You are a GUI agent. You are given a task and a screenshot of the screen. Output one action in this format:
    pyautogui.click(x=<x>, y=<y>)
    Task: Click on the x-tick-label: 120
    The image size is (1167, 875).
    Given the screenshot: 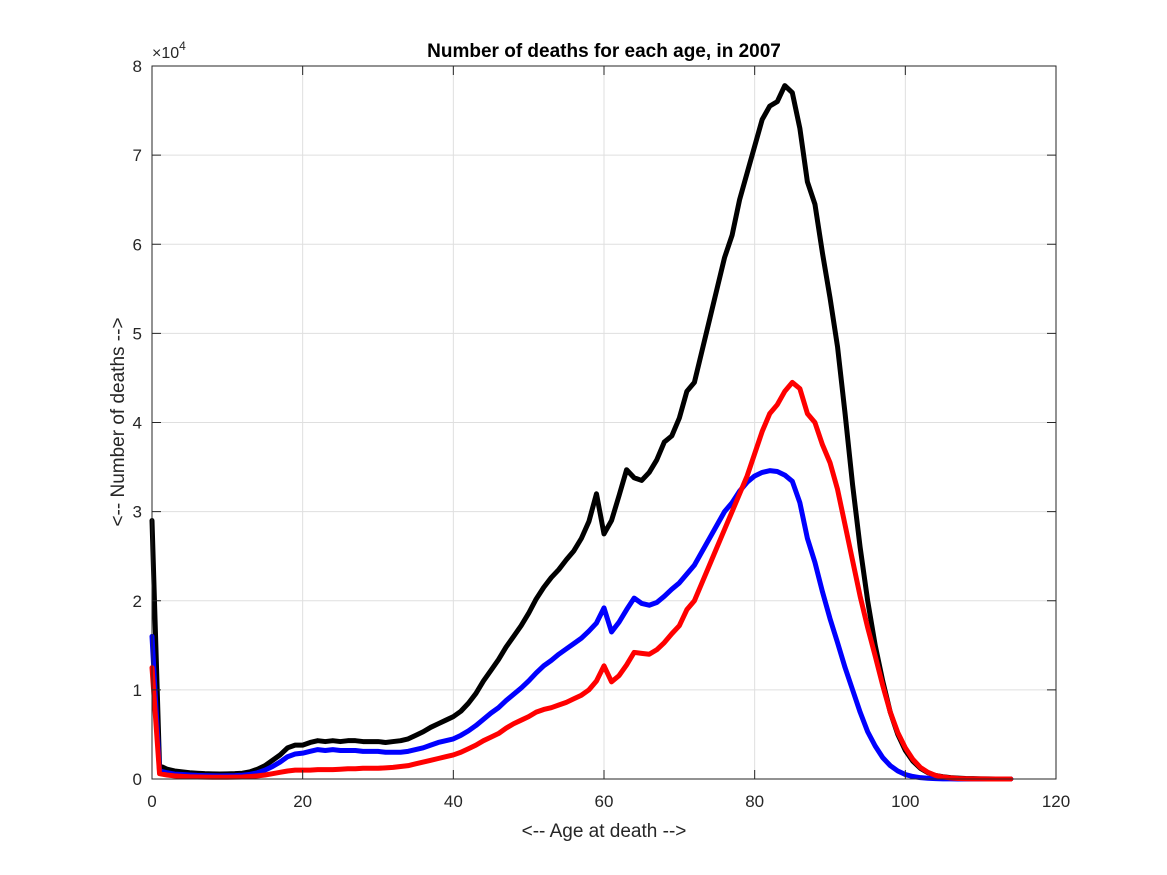 What is the action you would take?
    pyautogui.click(x=1056, y=801)
    